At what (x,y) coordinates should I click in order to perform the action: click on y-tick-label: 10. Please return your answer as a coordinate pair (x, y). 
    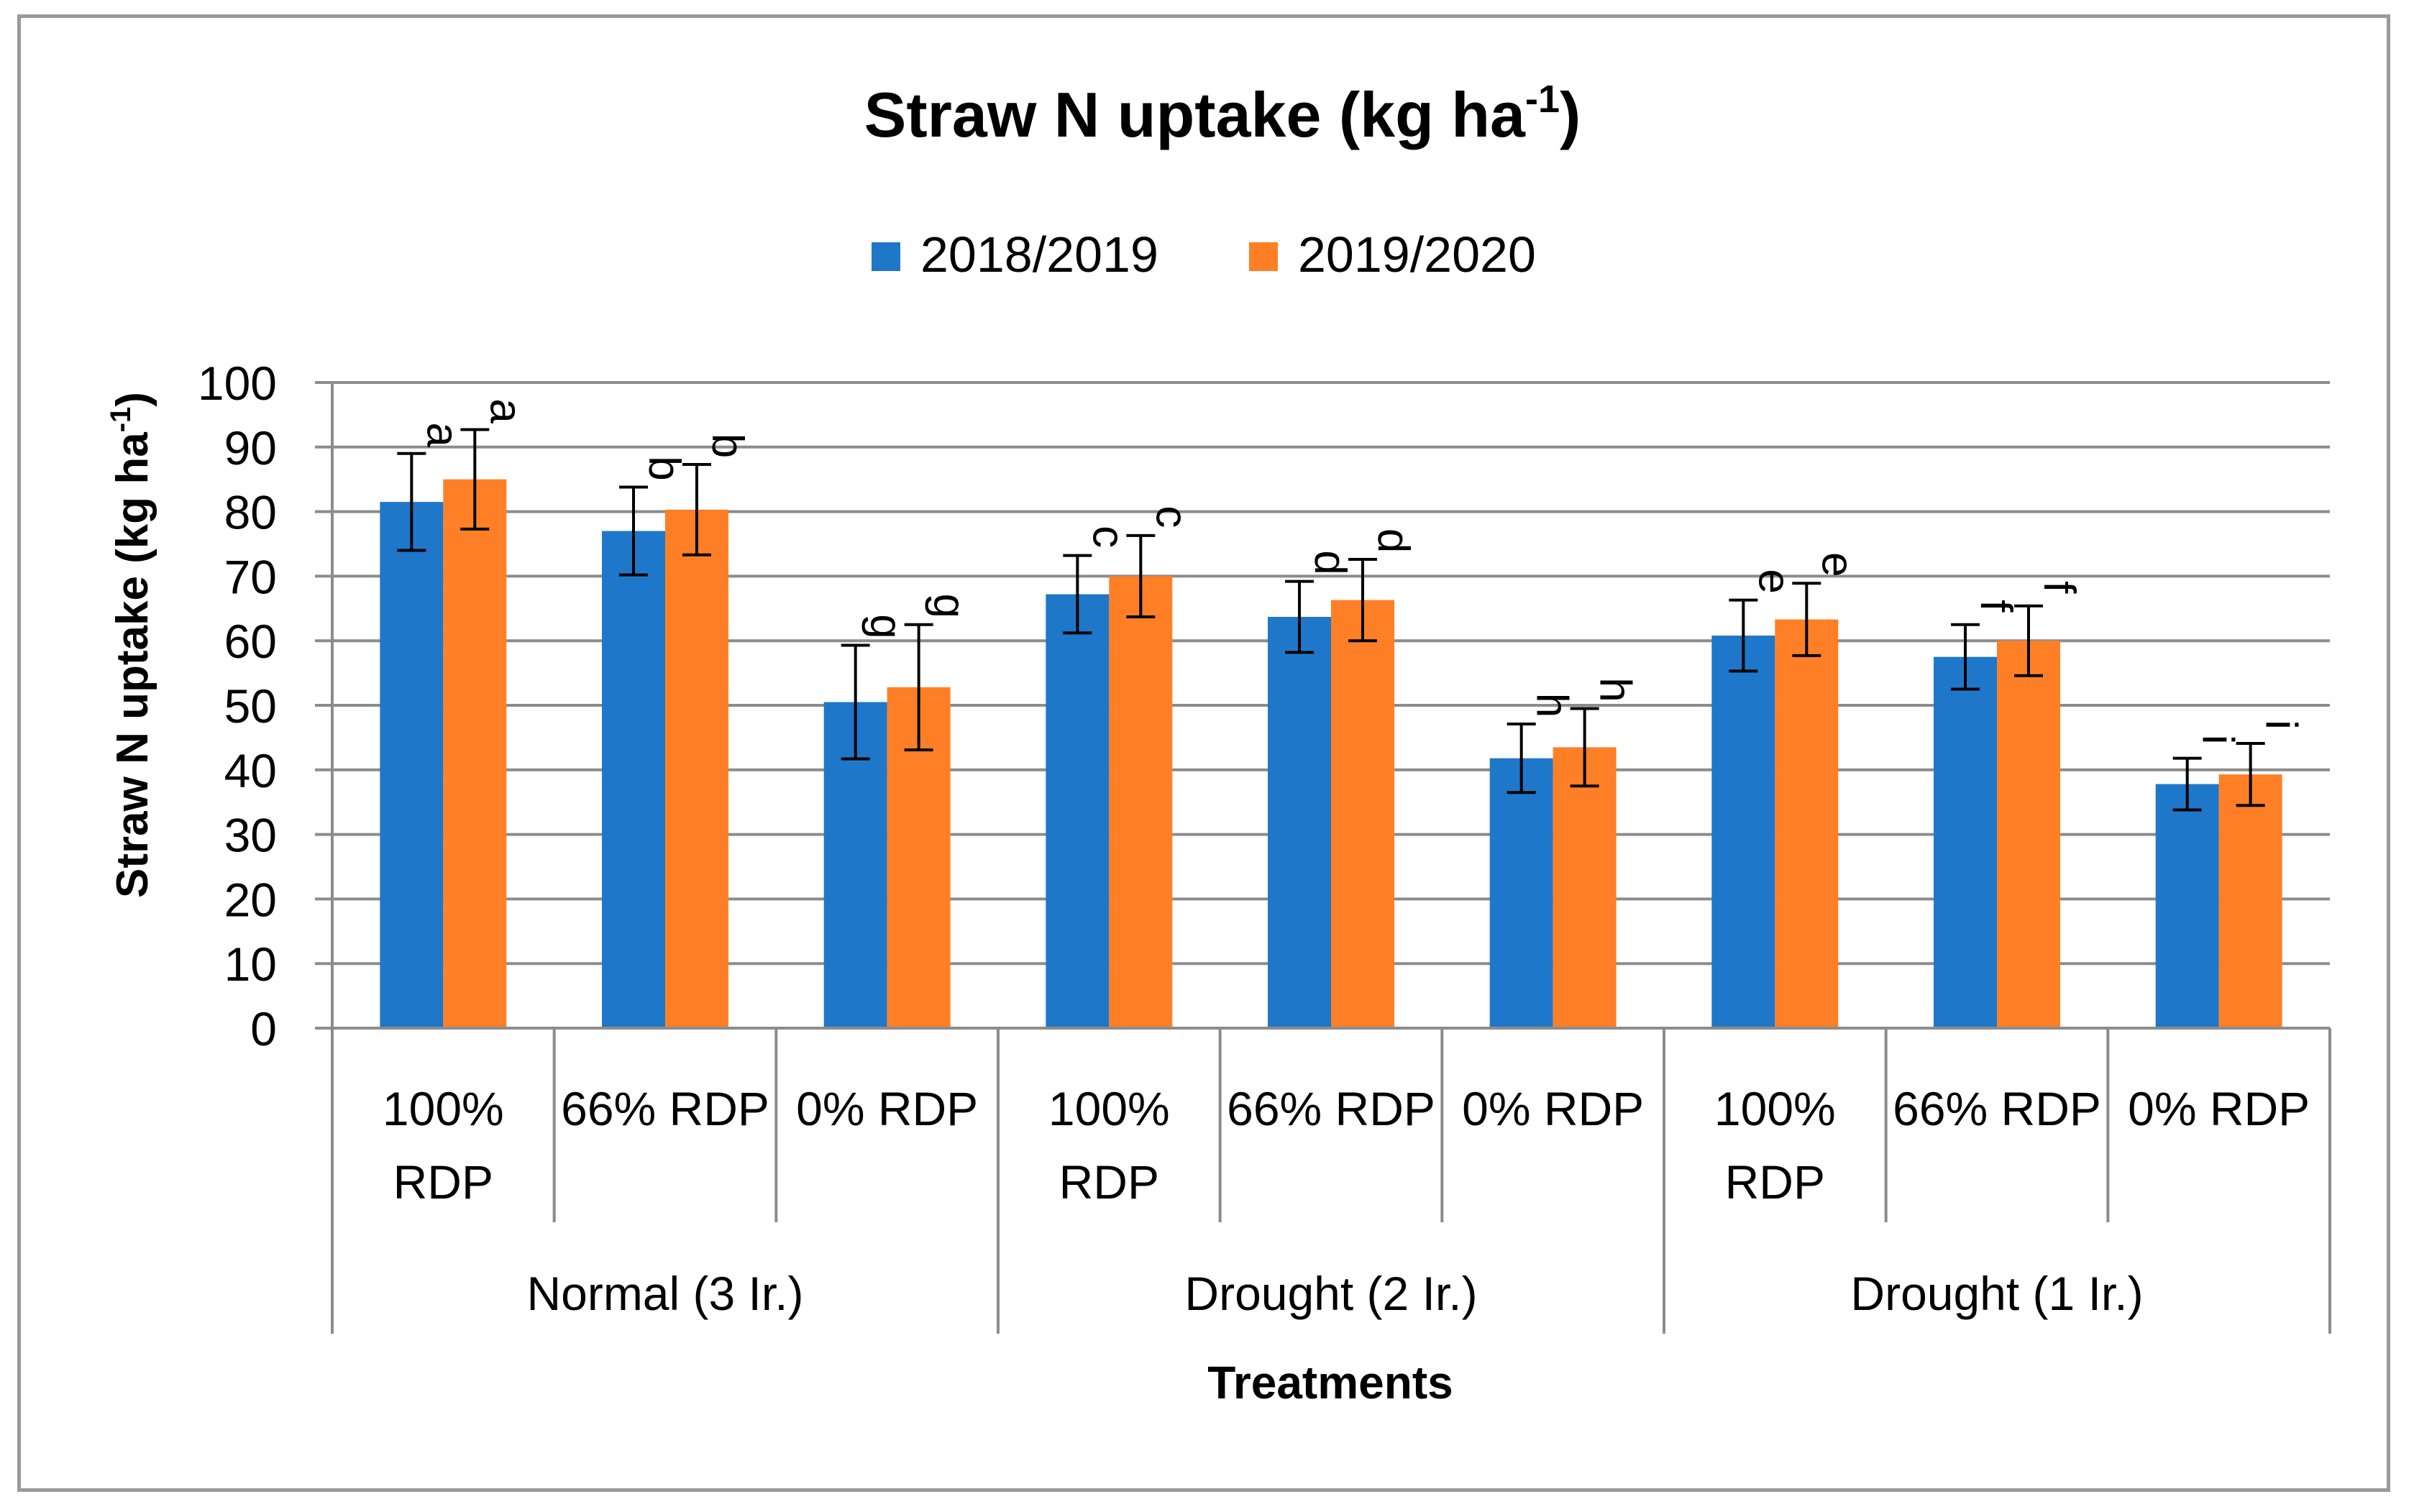
    Looking at the image, I should click on (250, 964).